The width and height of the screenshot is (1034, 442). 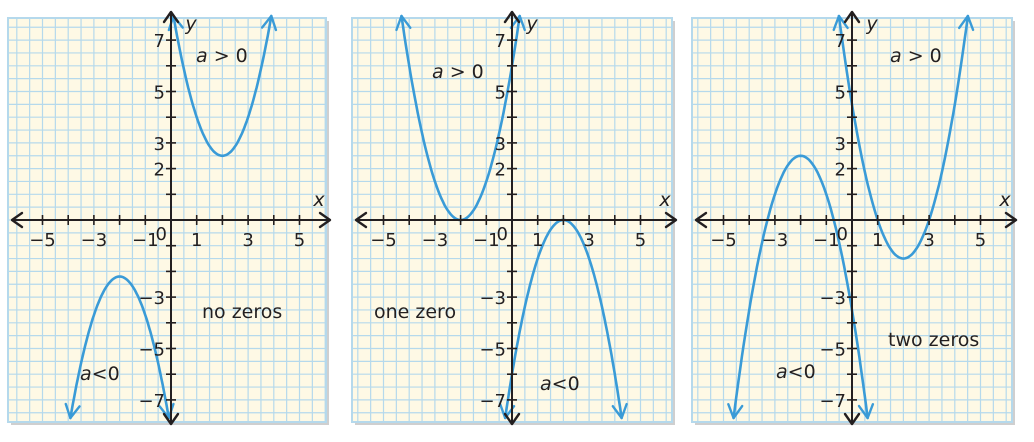 What do you see at coordinates (415, 312) in the screenshot?
I see `zeros-caption: one zero` at bounding box center [415, 312].